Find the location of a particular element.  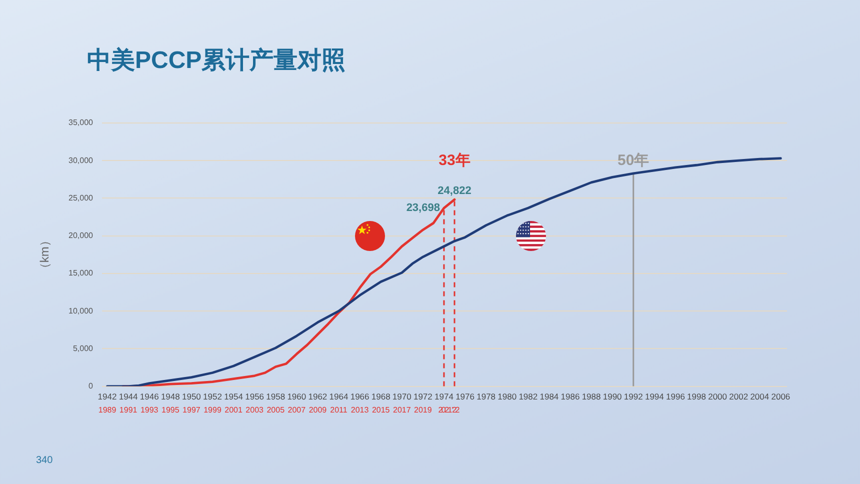

x-tick-label: 1954 is located at coordinates (234, 397).